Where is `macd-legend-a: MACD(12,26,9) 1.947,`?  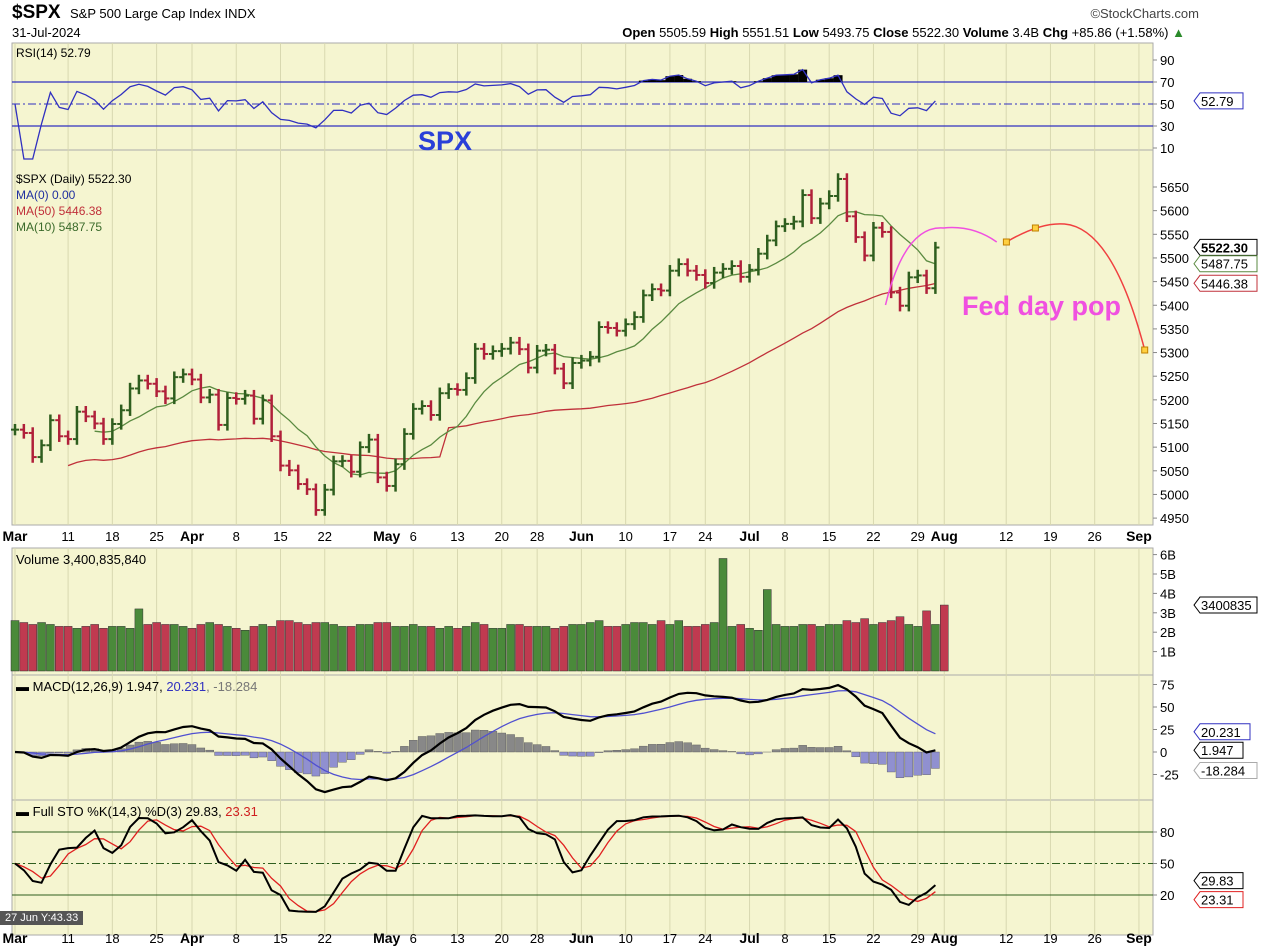 macd-legend-a: MACD(12,26,9) 1.947, is located at coordinates (99, 686).